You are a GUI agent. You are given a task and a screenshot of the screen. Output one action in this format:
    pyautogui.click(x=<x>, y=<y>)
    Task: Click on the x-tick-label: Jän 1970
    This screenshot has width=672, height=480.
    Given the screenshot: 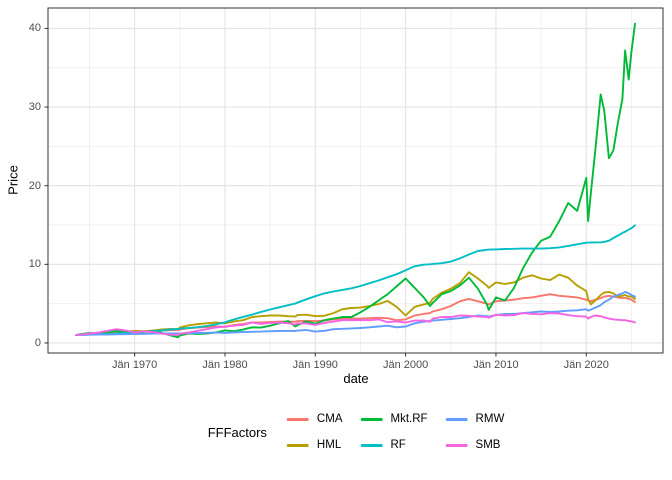 What is the action you would take?
    pyautogui.click(x=135, y=365)
    